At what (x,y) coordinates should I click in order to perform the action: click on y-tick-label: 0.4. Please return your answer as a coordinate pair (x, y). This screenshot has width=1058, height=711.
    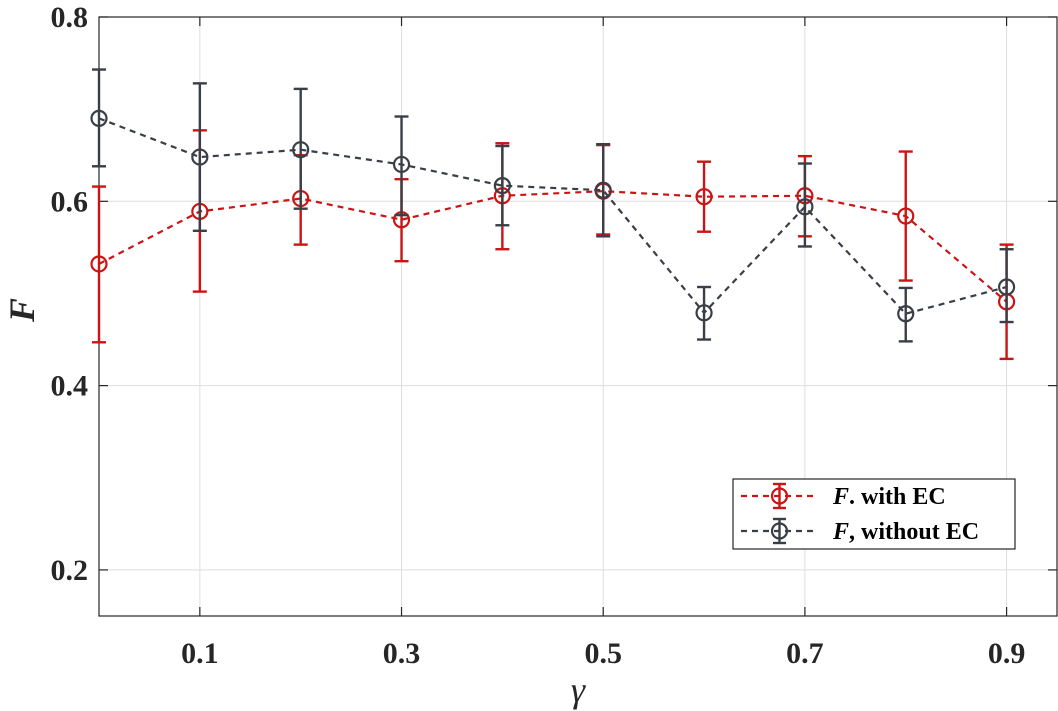
    Looking at the image, I should click on (70, 386).